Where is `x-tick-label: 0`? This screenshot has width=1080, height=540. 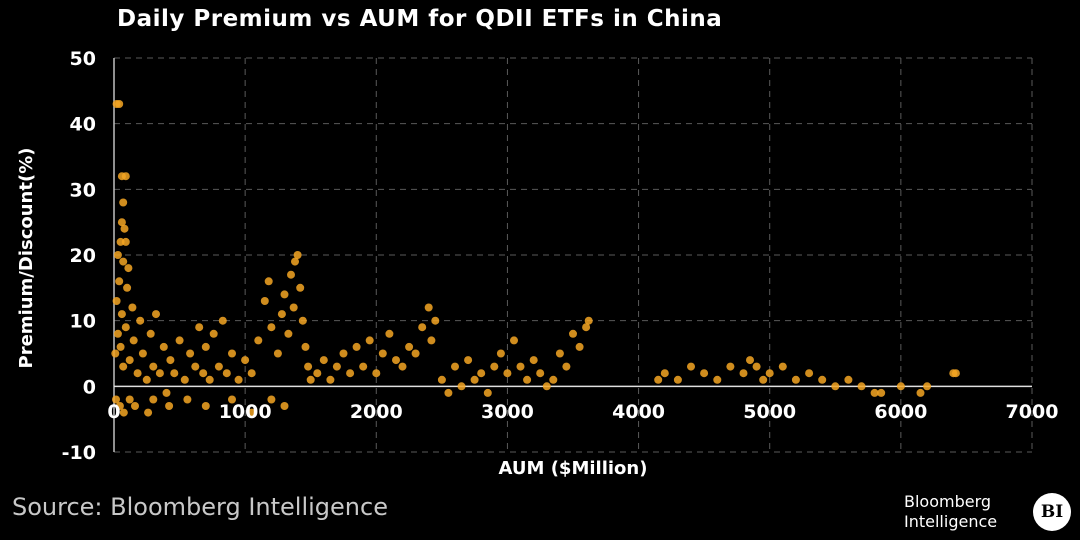 x-tick-label: 0 is located at coordinates (113, 412).